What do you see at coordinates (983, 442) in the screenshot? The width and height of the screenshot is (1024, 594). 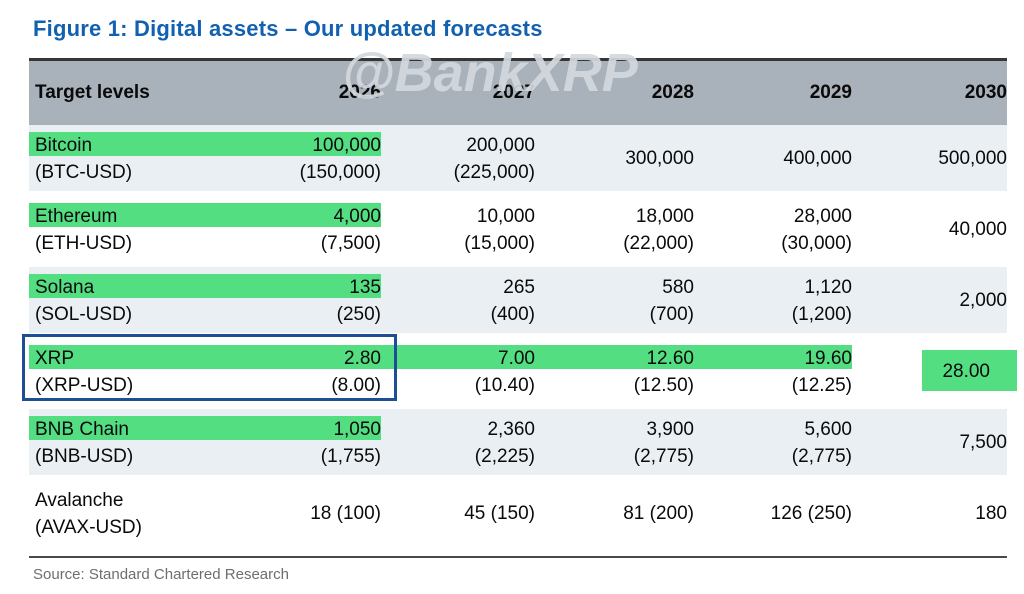 I see `target-value: 7,500` at bounding box center [983, 442].